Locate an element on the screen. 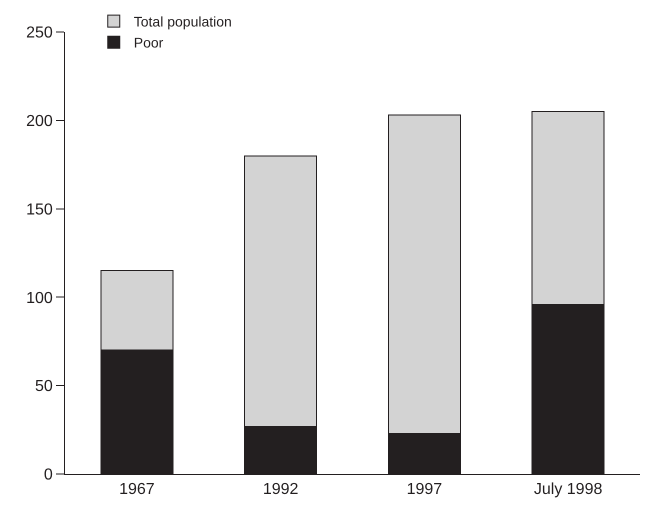  legend-label: Total population is located at coordinates (183, 22).